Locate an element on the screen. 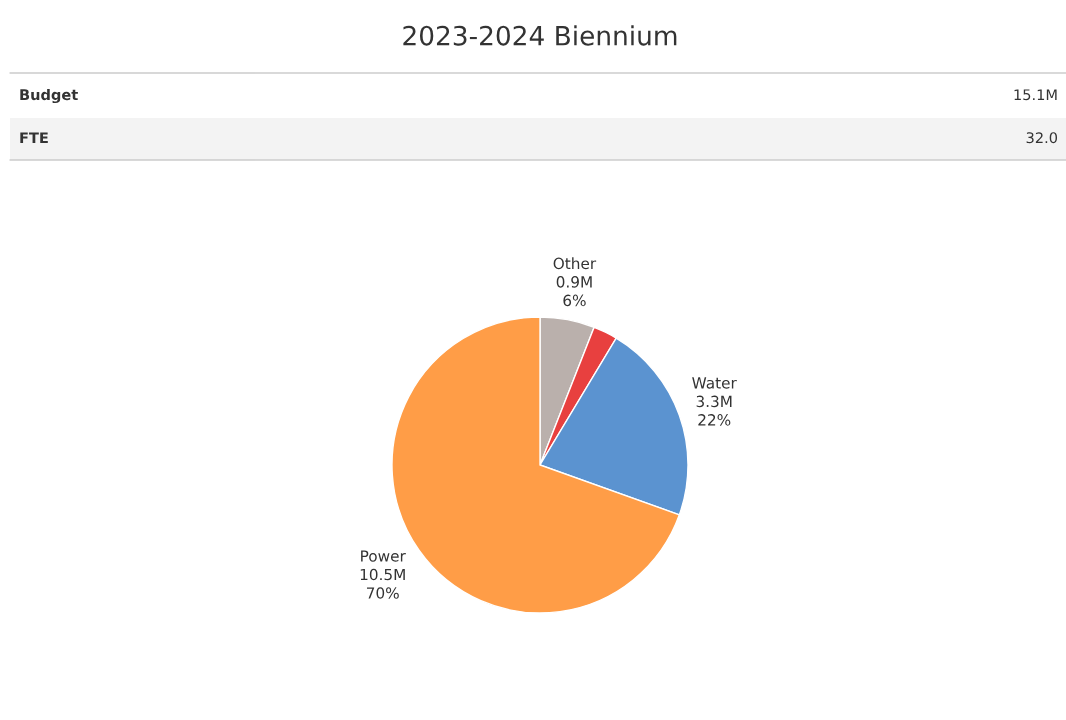 Image resolution: width=1066 pixels, height=720 pixels. data-label: 0.9M is located at coordinates (574, 282).